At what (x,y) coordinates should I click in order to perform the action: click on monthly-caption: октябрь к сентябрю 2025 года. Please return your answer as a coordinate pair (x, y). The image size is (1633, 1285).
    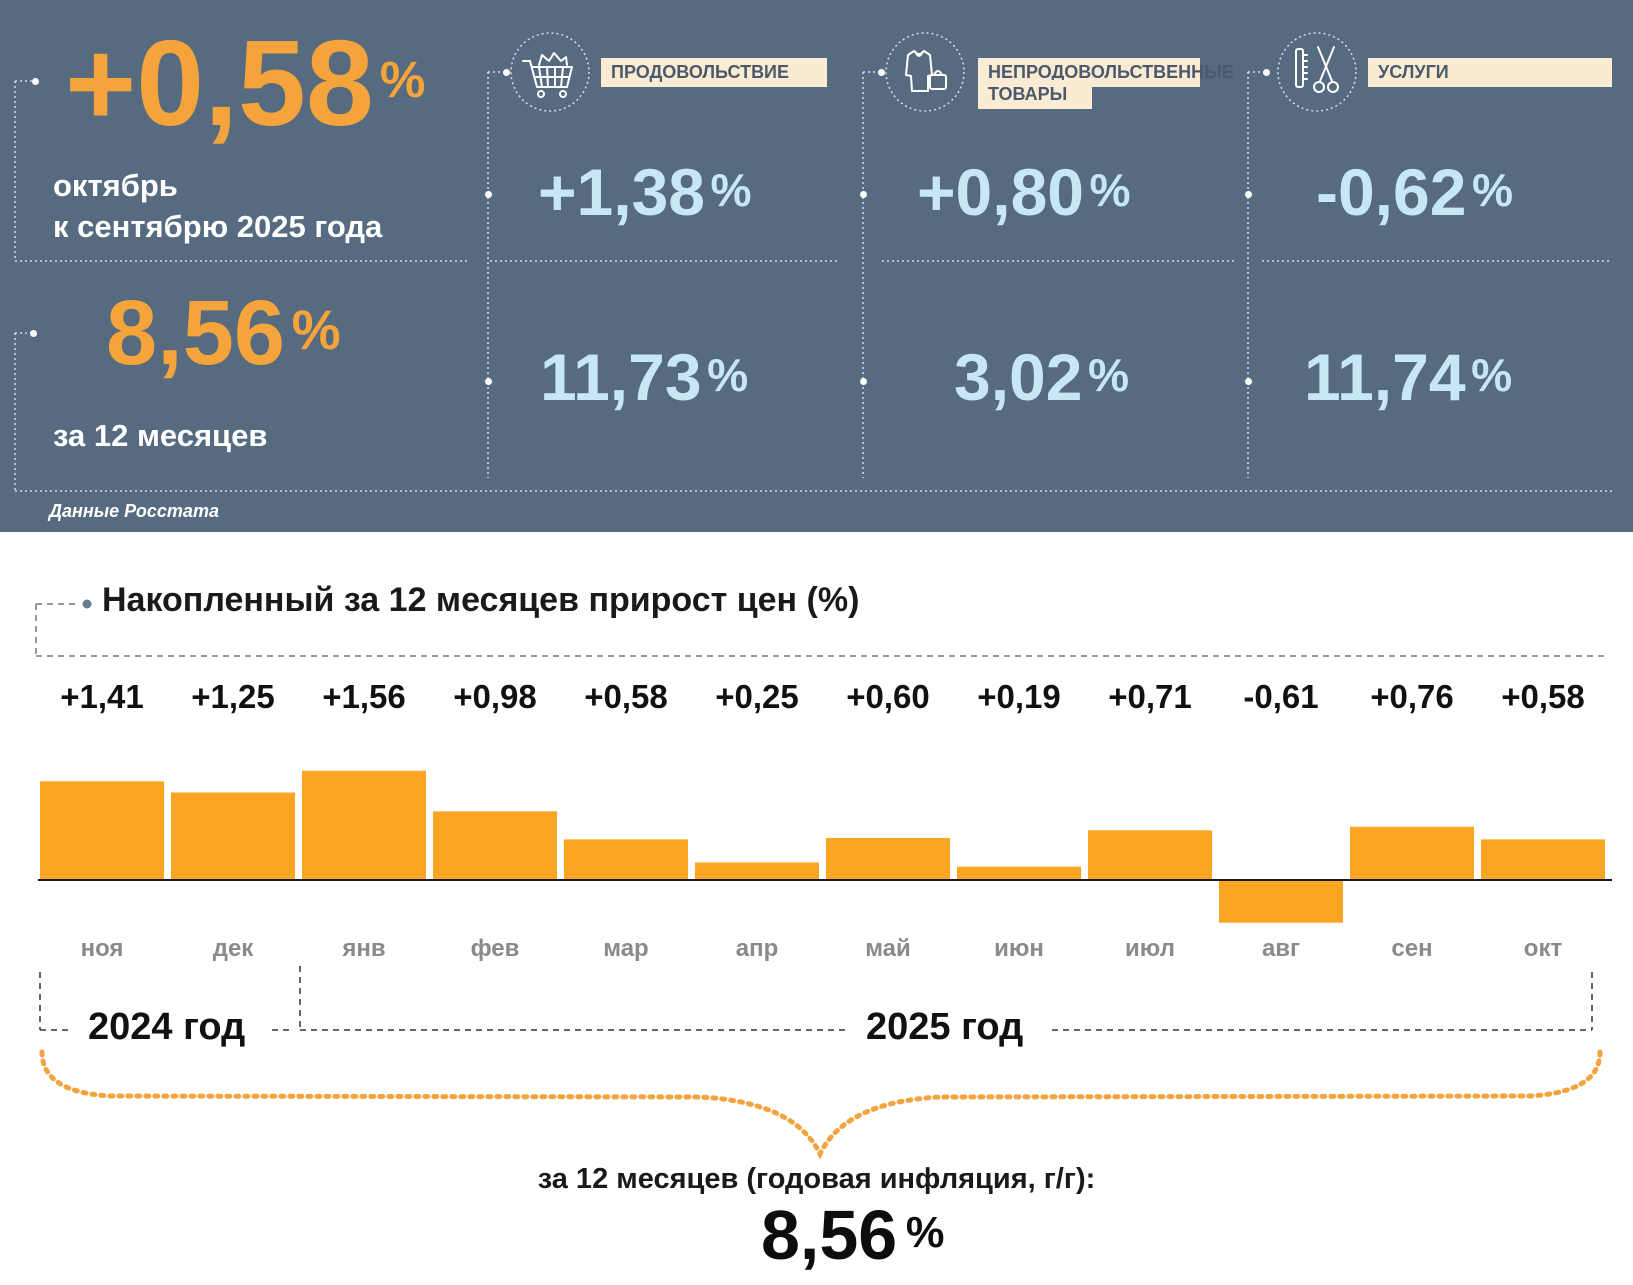
    Looking at the image, I should click on (218, 206).